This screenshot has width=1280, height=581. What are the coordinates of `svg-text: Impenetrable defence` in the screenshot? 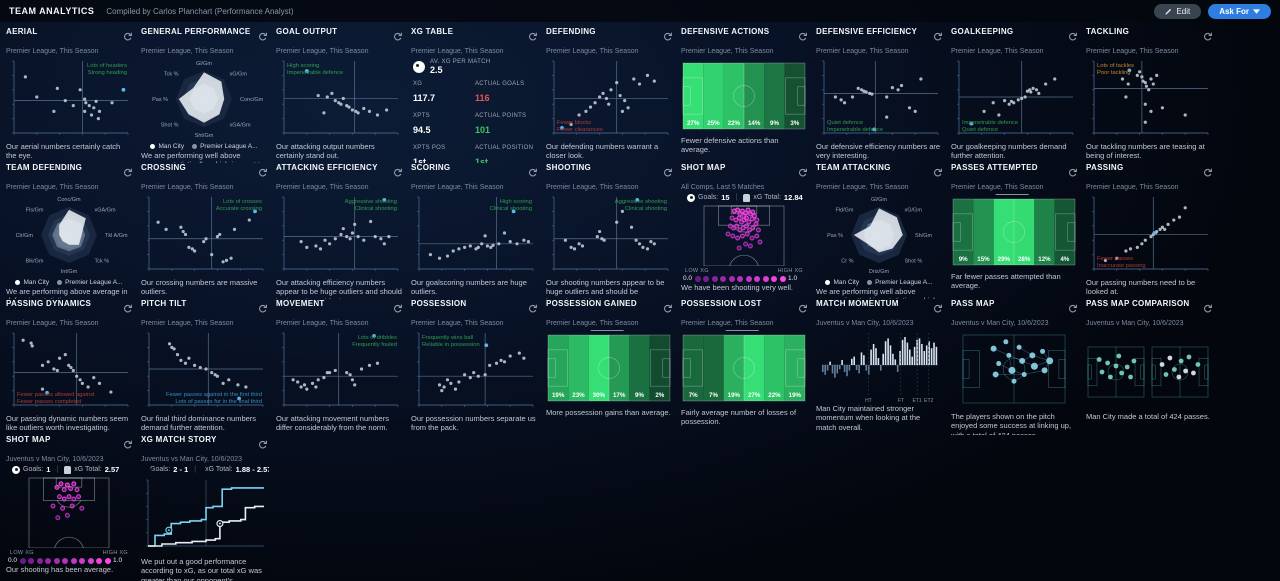 It's located at (855, 130).